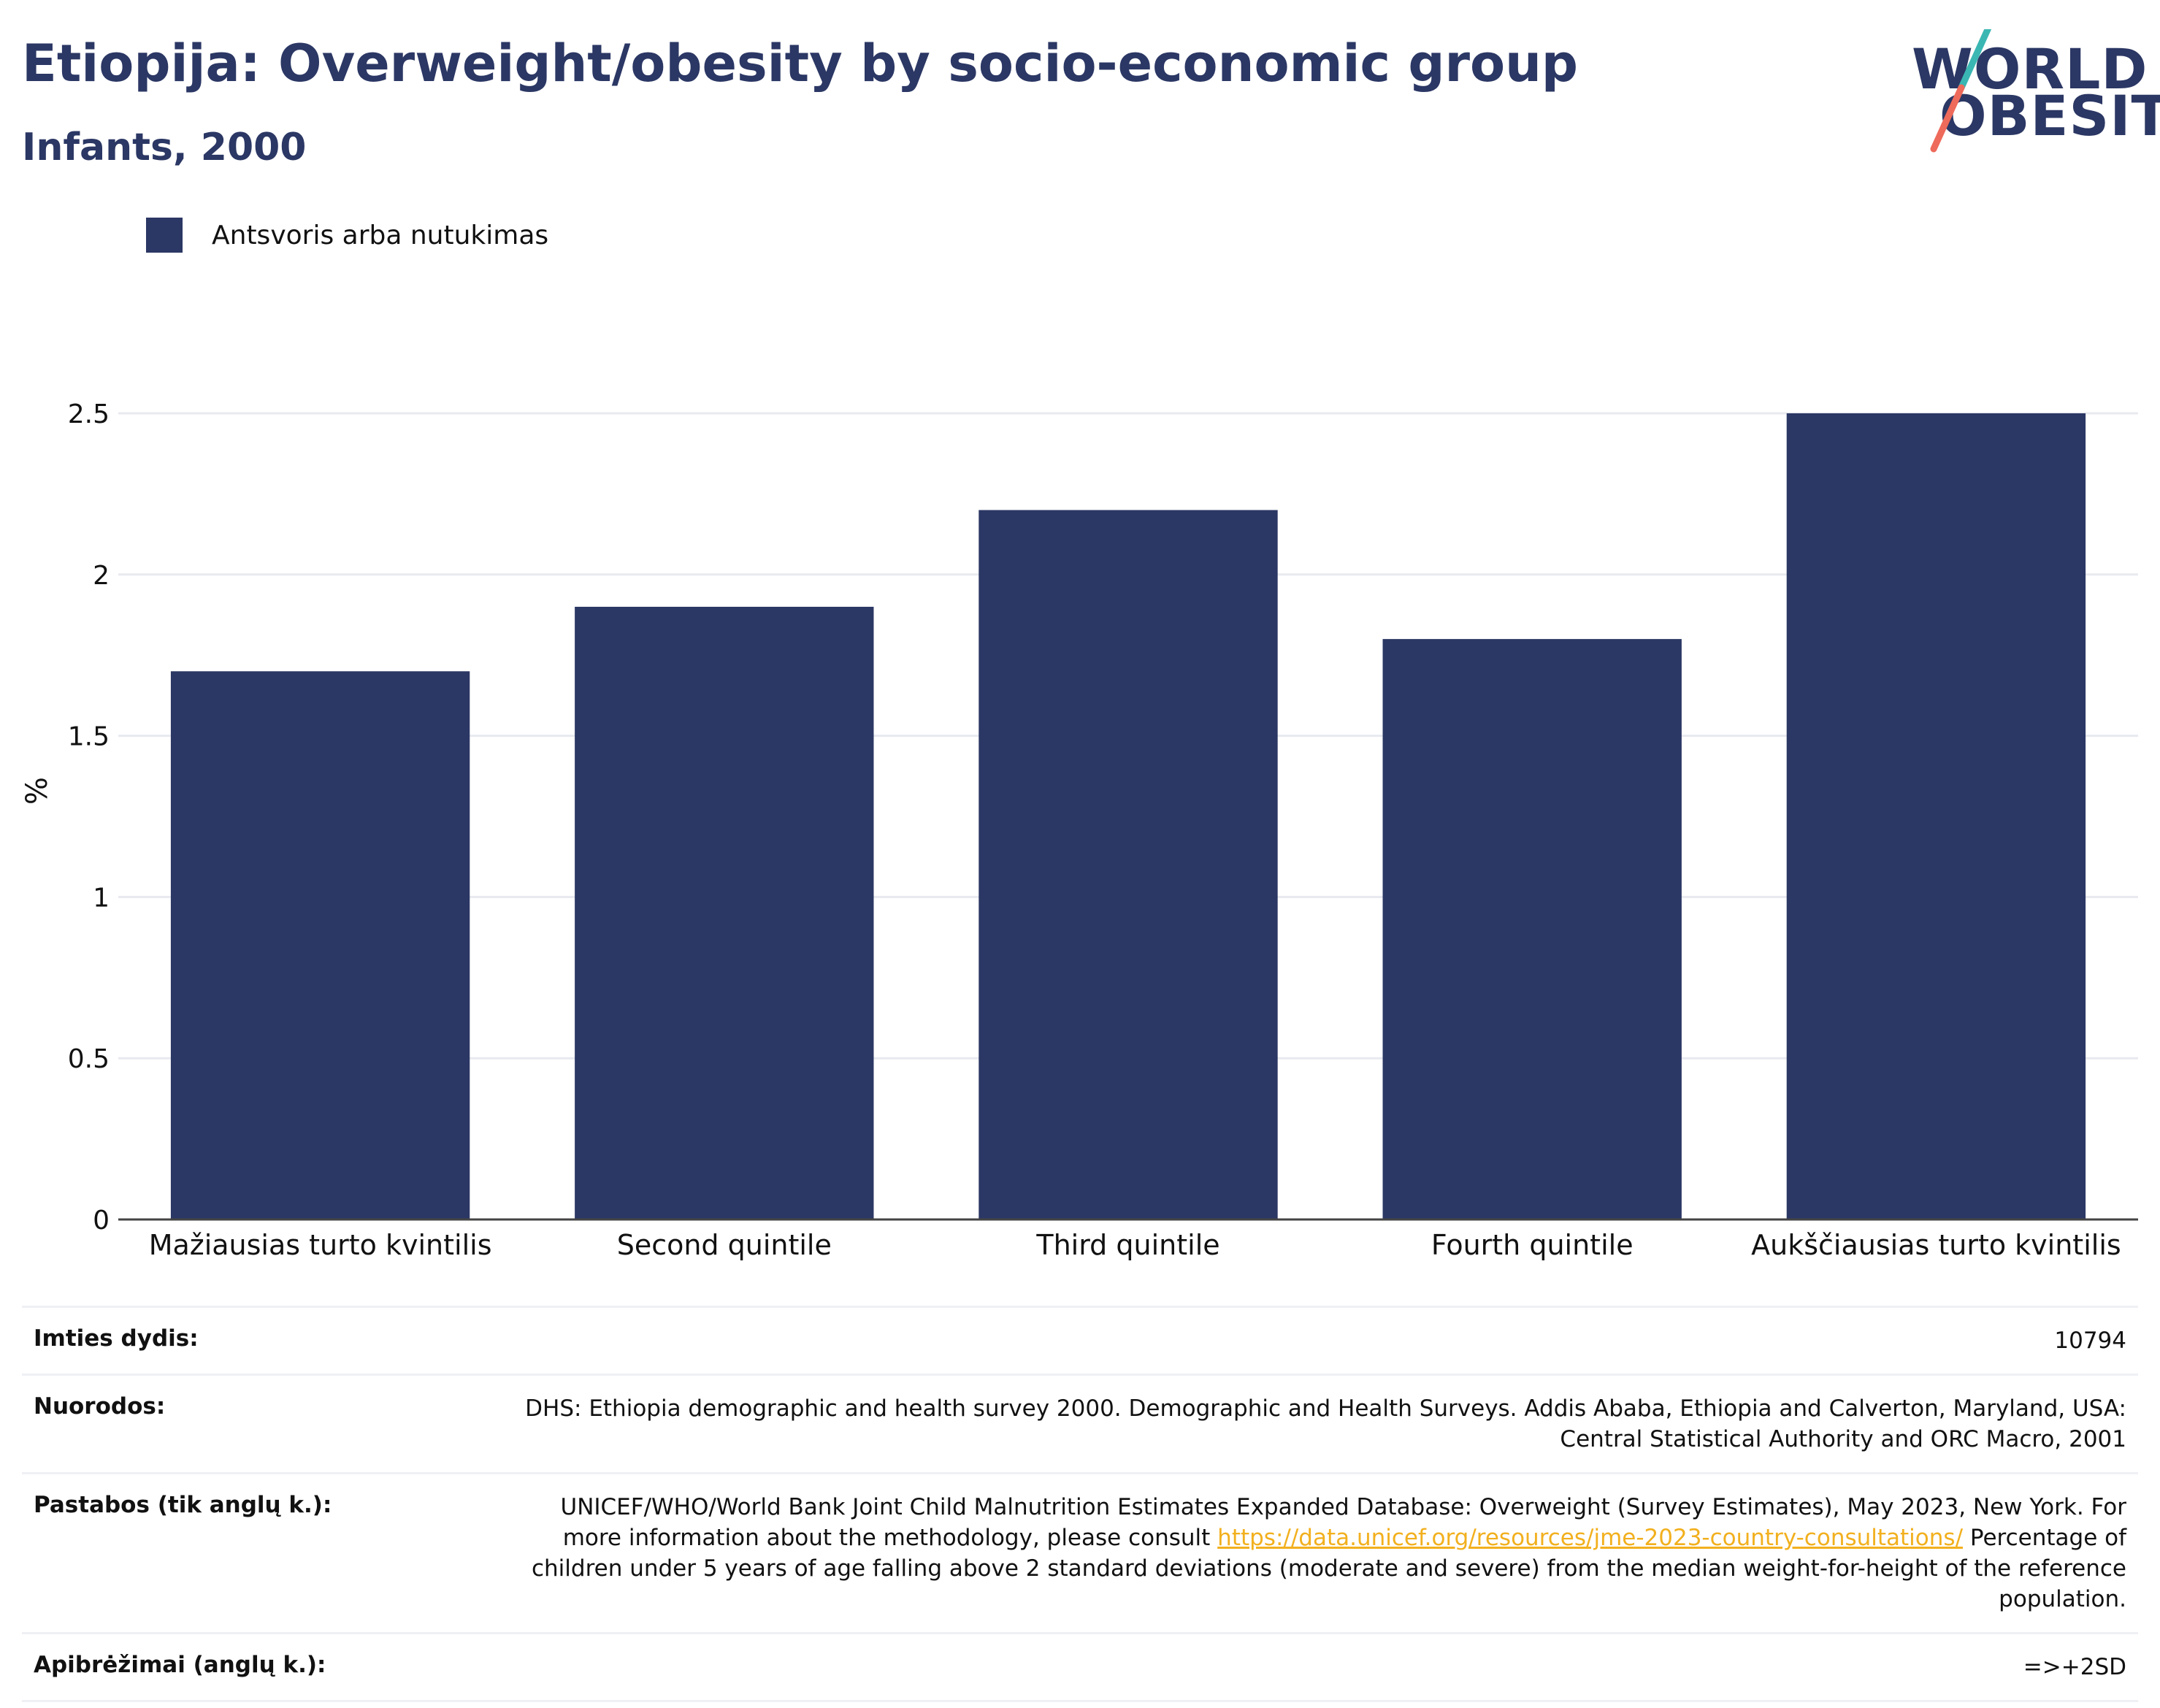 The image size is (2160, 1708). I want to click on sample-size-value: 10794, so click(2090, 1341).